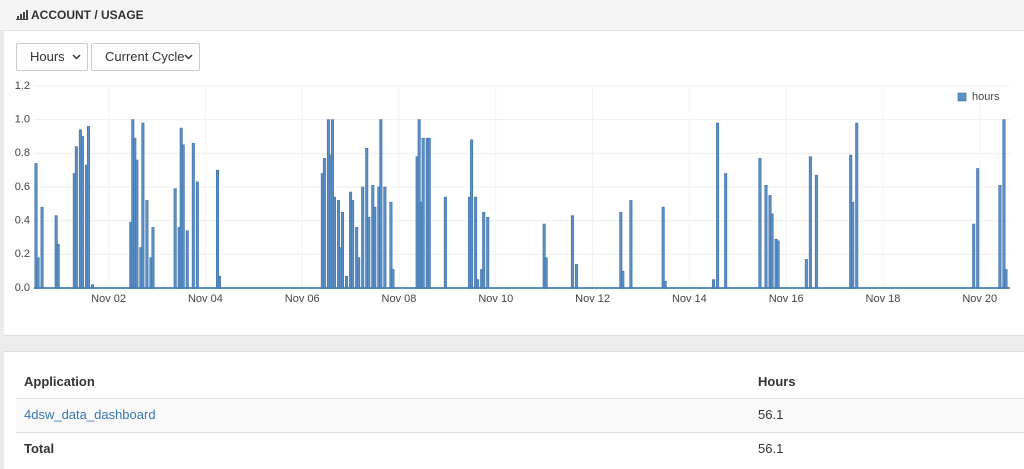 The image size is (1024, 469). I want to click on application-link: 4dsw_data_dashboard, so click(90, 414).